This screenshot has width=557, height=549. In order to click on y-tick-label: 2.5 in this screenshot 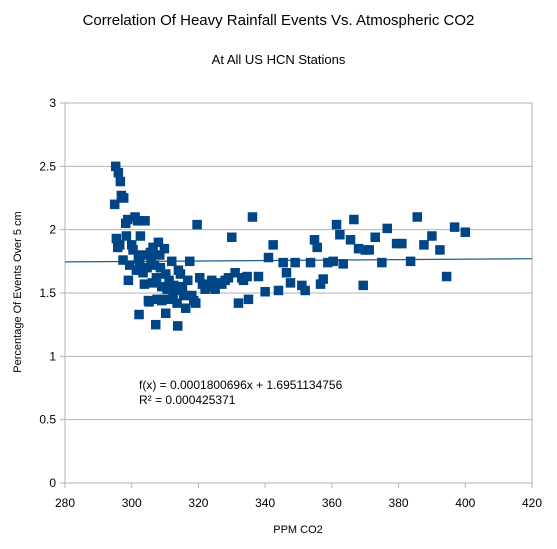, I will do `click(47, 166)`.